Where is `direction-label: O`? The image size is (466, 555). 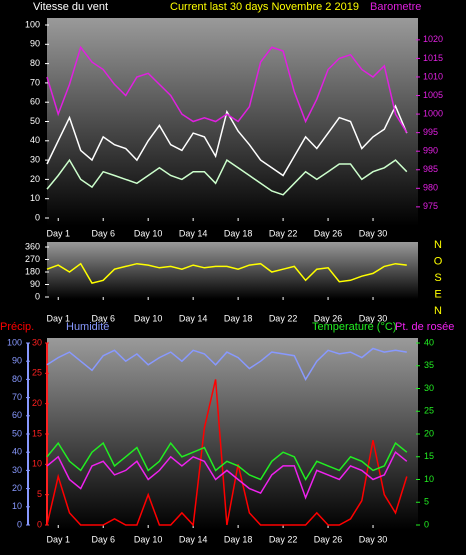
direction-label: O is located at coordinates (438, 261).